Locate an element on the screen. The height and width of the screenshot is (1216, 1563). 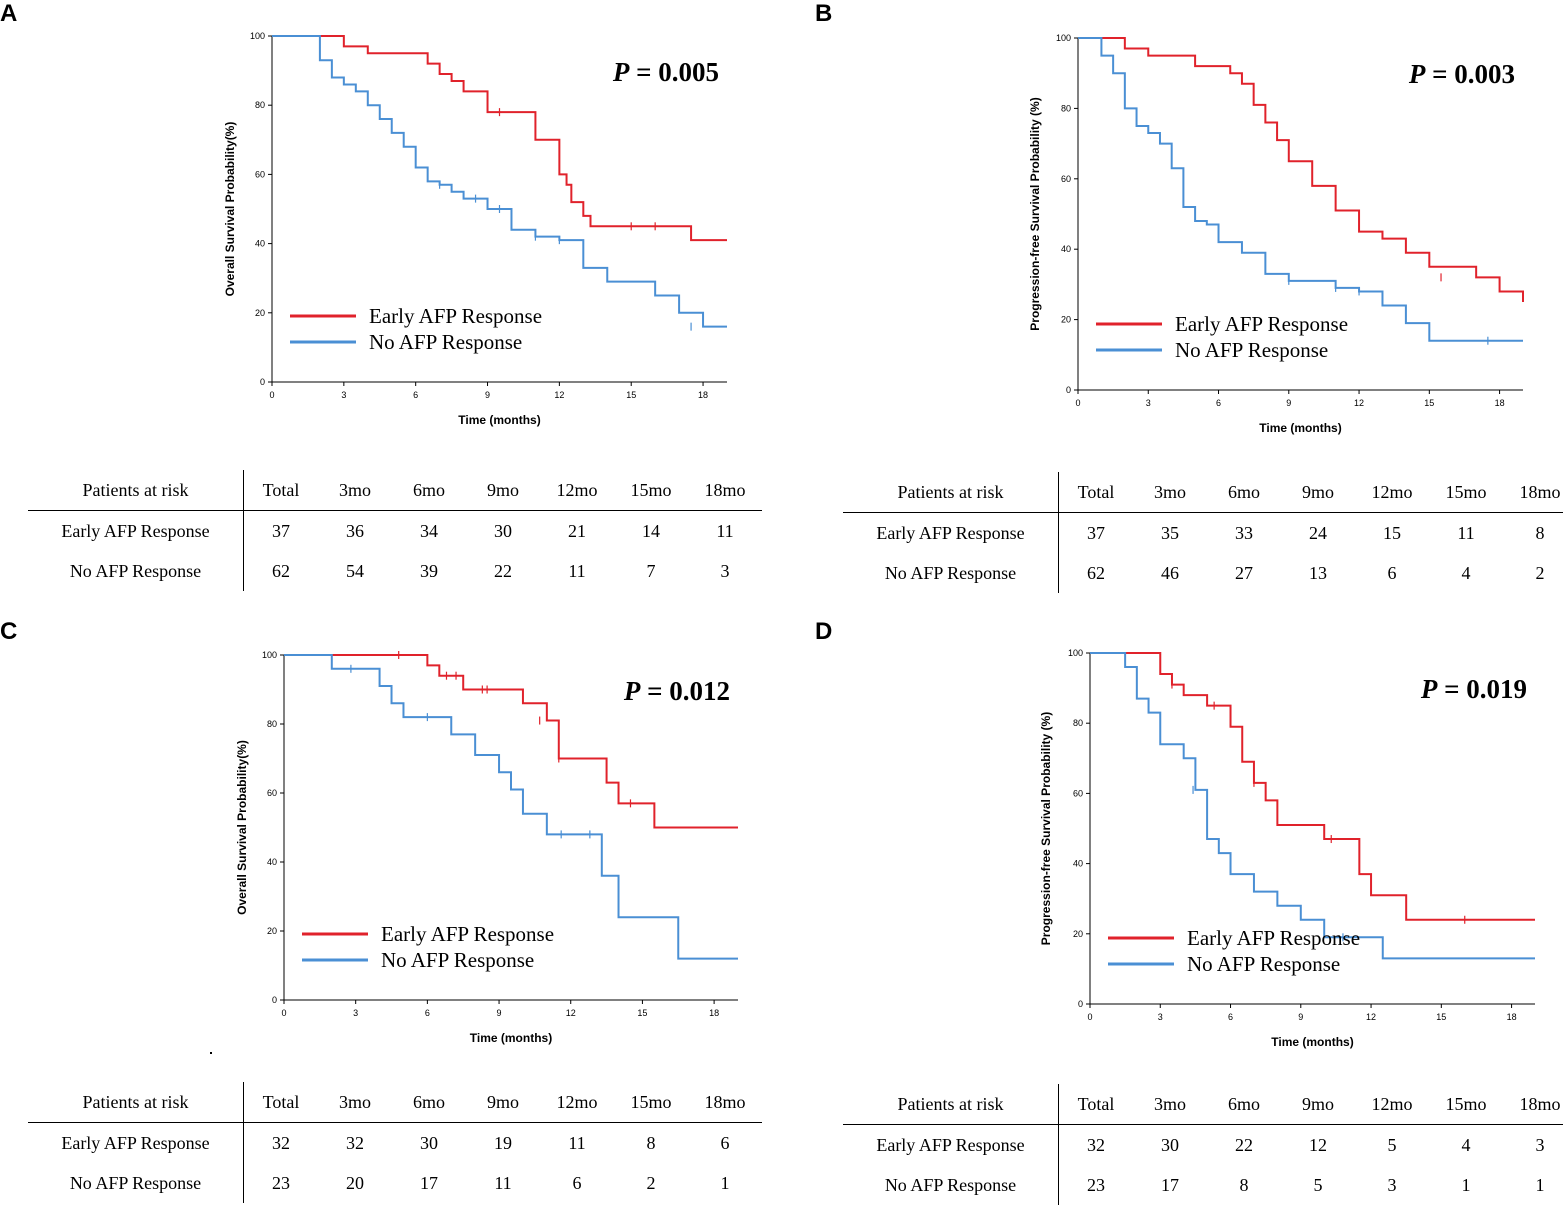
p-value-label: P is located at coordinates (1417, 74).